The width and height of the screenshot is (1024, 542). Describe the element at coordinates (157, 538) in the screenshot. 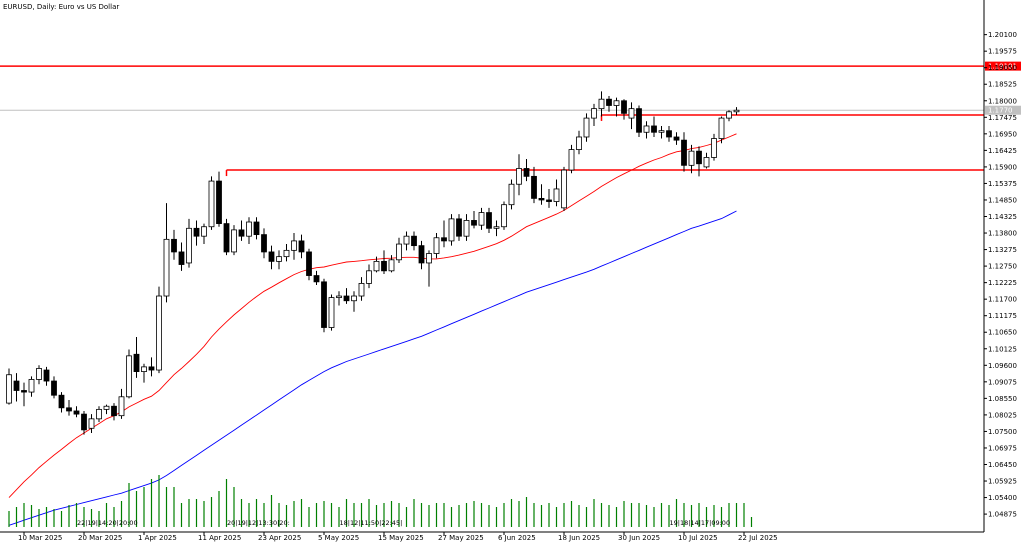

I see `time-tick-label: 1 Apr 2025` at that location.